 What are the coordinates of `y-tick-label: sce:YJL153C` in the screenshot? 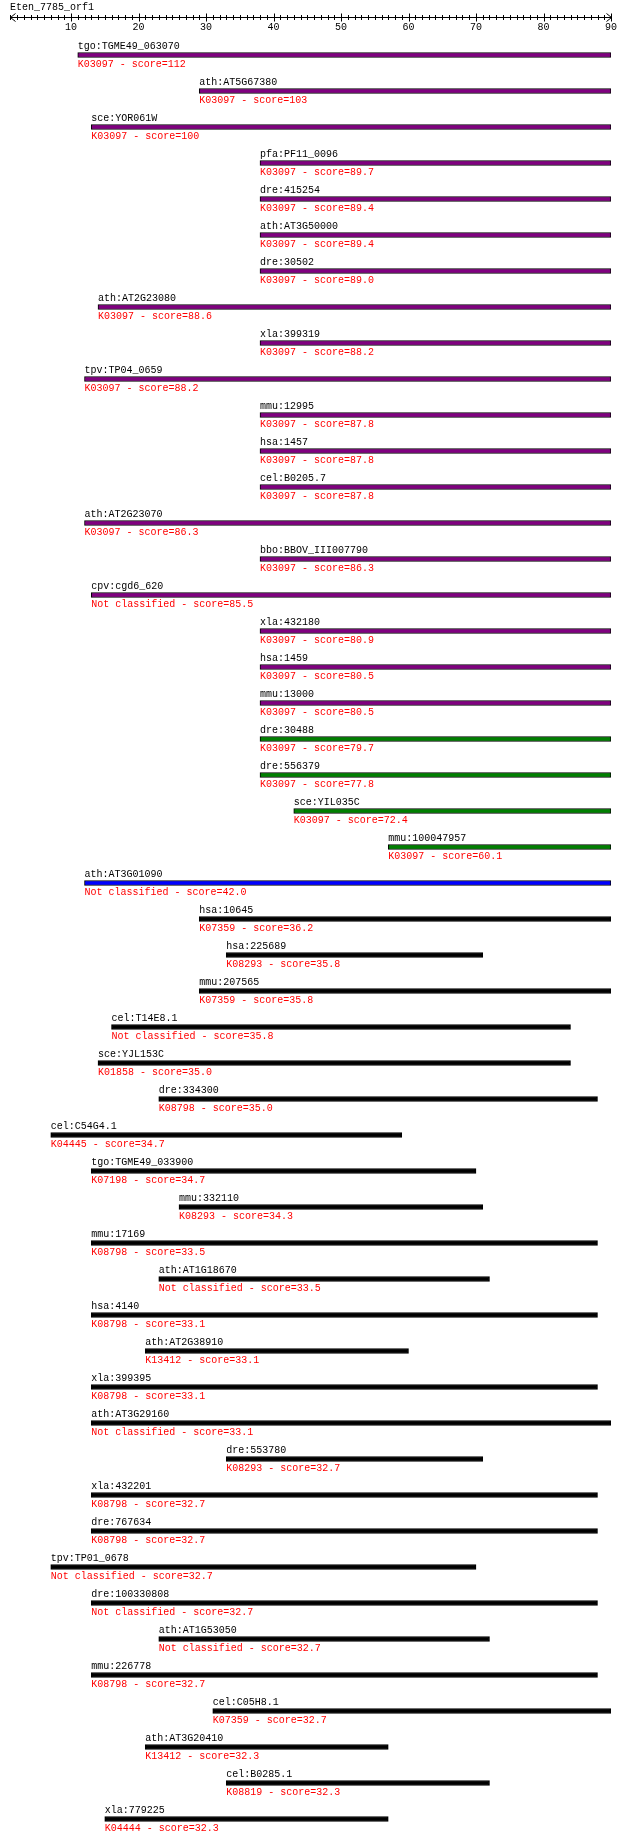 It's located at (131, 1054).